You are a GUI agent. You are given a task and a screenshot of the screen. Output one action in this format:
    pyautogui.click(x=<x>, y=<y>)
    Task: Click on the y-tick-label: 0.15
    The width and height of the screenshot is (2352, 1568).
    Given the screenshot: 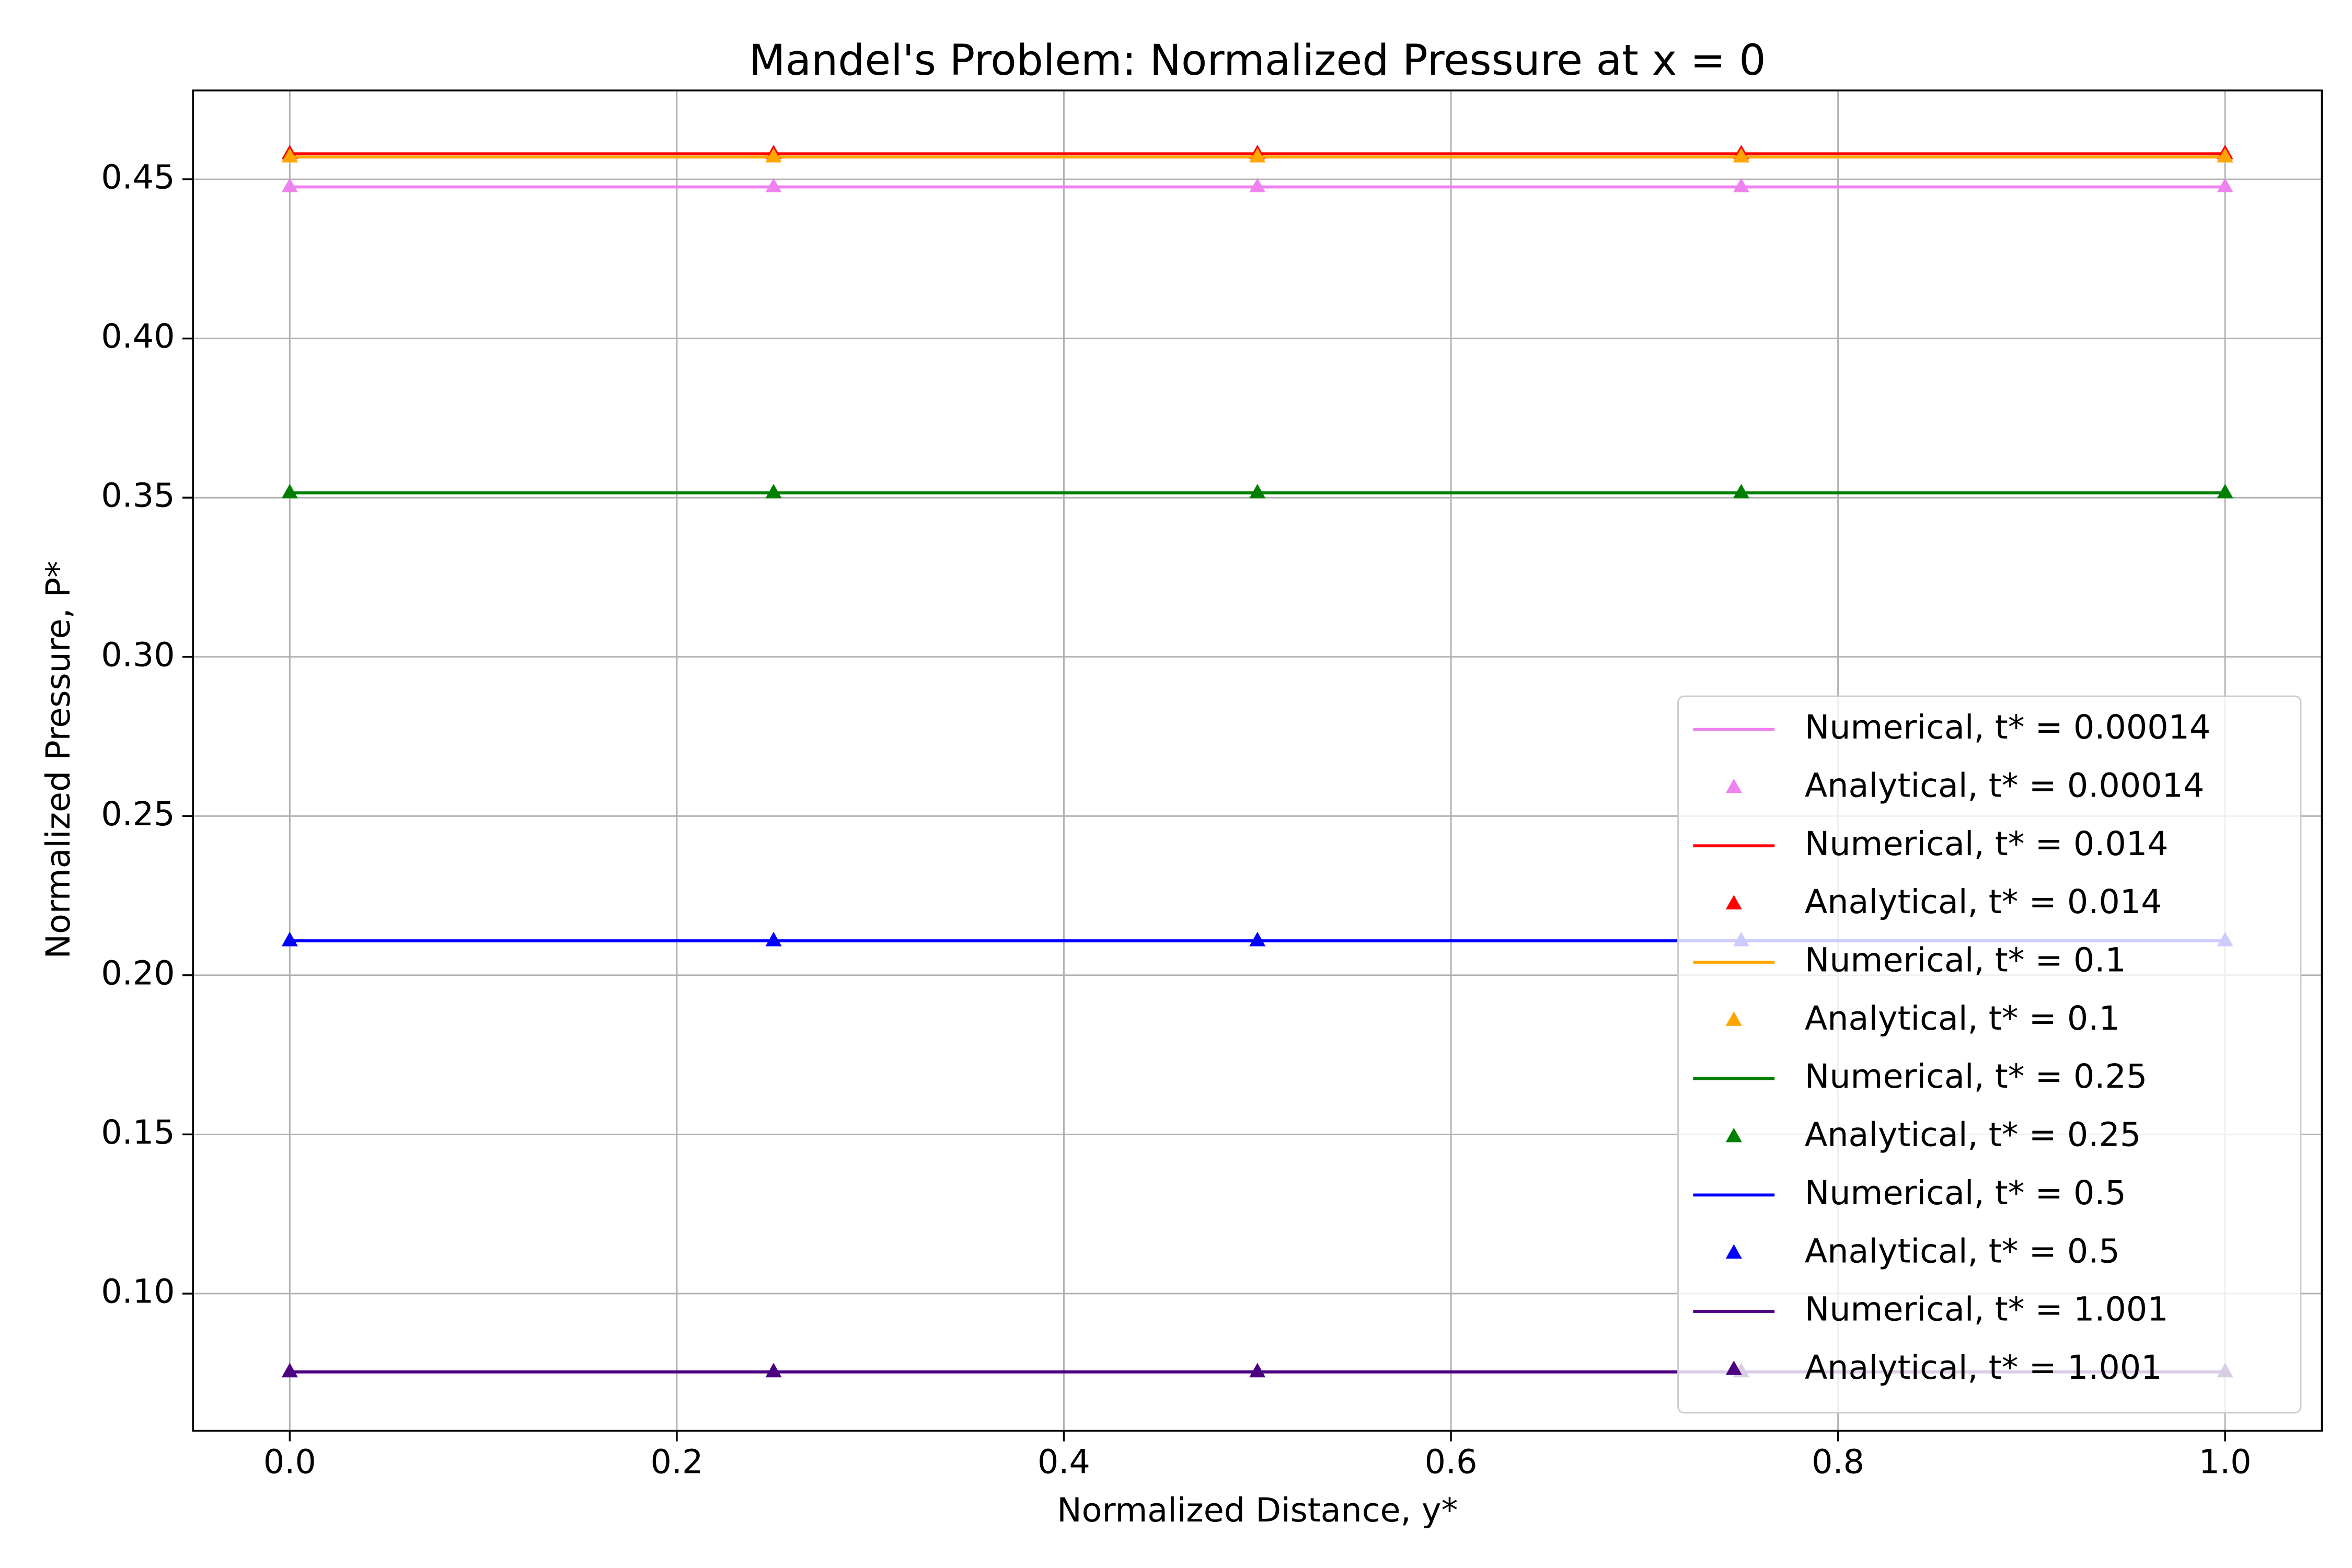 What is the action you would take?
    pyautogui.click(x=138, y=1132)
    